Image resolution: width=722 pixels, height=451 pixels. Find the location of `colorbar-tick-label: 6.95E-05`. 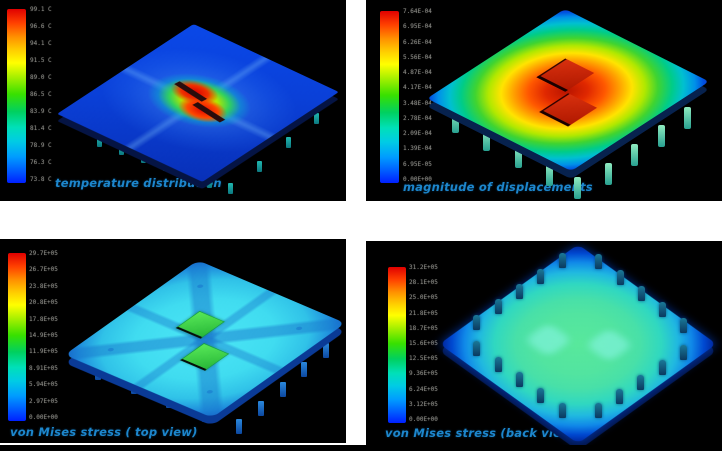

colorbar-tick-label: 6.95E-05 is located at coordinates (417, 164).